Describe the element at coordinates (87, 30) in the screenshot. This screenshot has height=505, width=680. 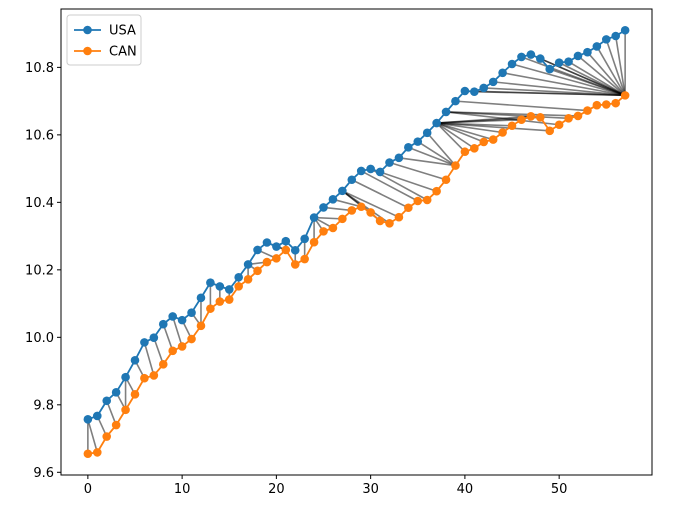
I see `legend-marker-usa` at that location.